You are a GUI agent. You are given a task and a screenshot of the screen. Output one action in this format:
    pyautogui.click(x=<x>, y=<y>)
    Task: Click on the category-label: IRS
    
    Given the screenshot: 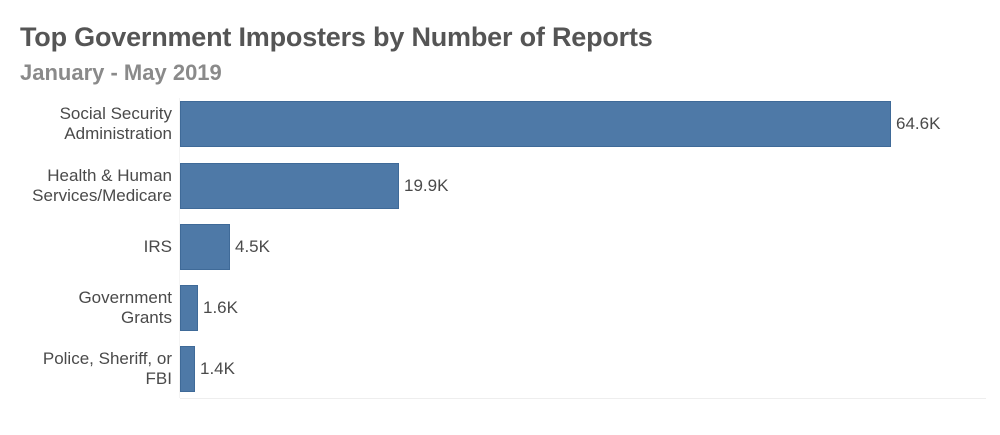 What is the action you would take?
    pyautogui.click(x=157, y=246)
    